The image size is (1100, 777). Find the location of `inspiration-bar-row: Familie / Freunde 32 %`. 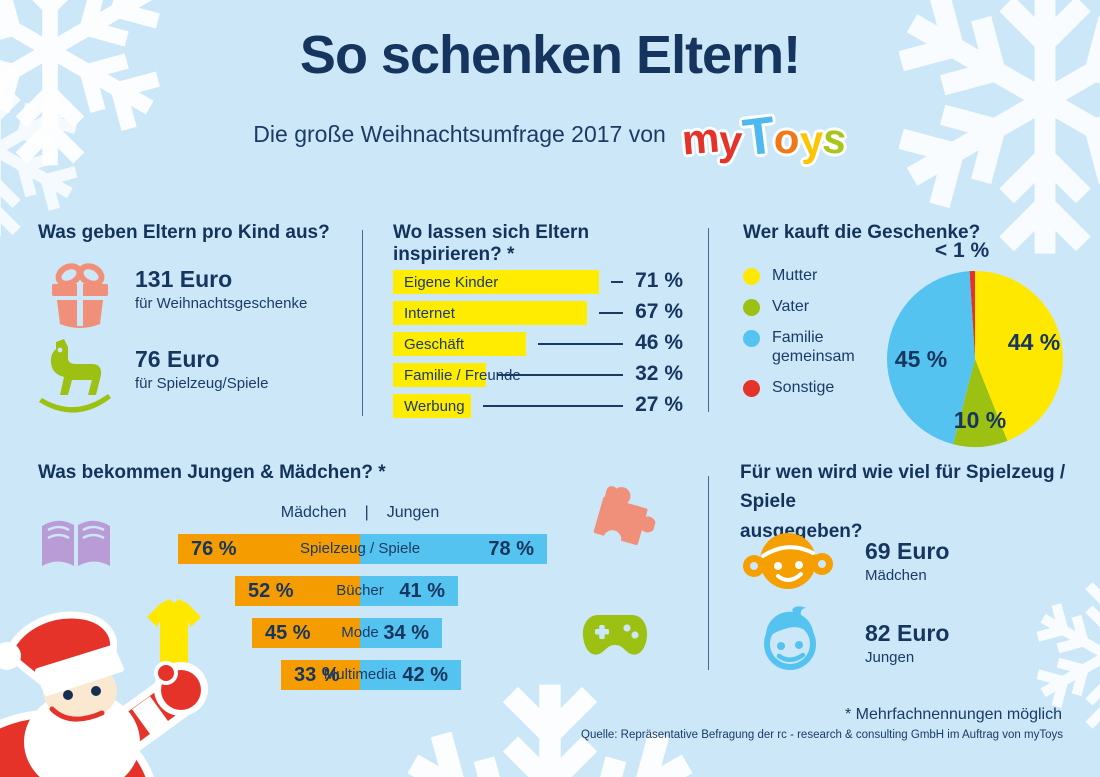

inspiration-bar-row: Familie / Freunde 32 % is located at coordinates (543, 374).